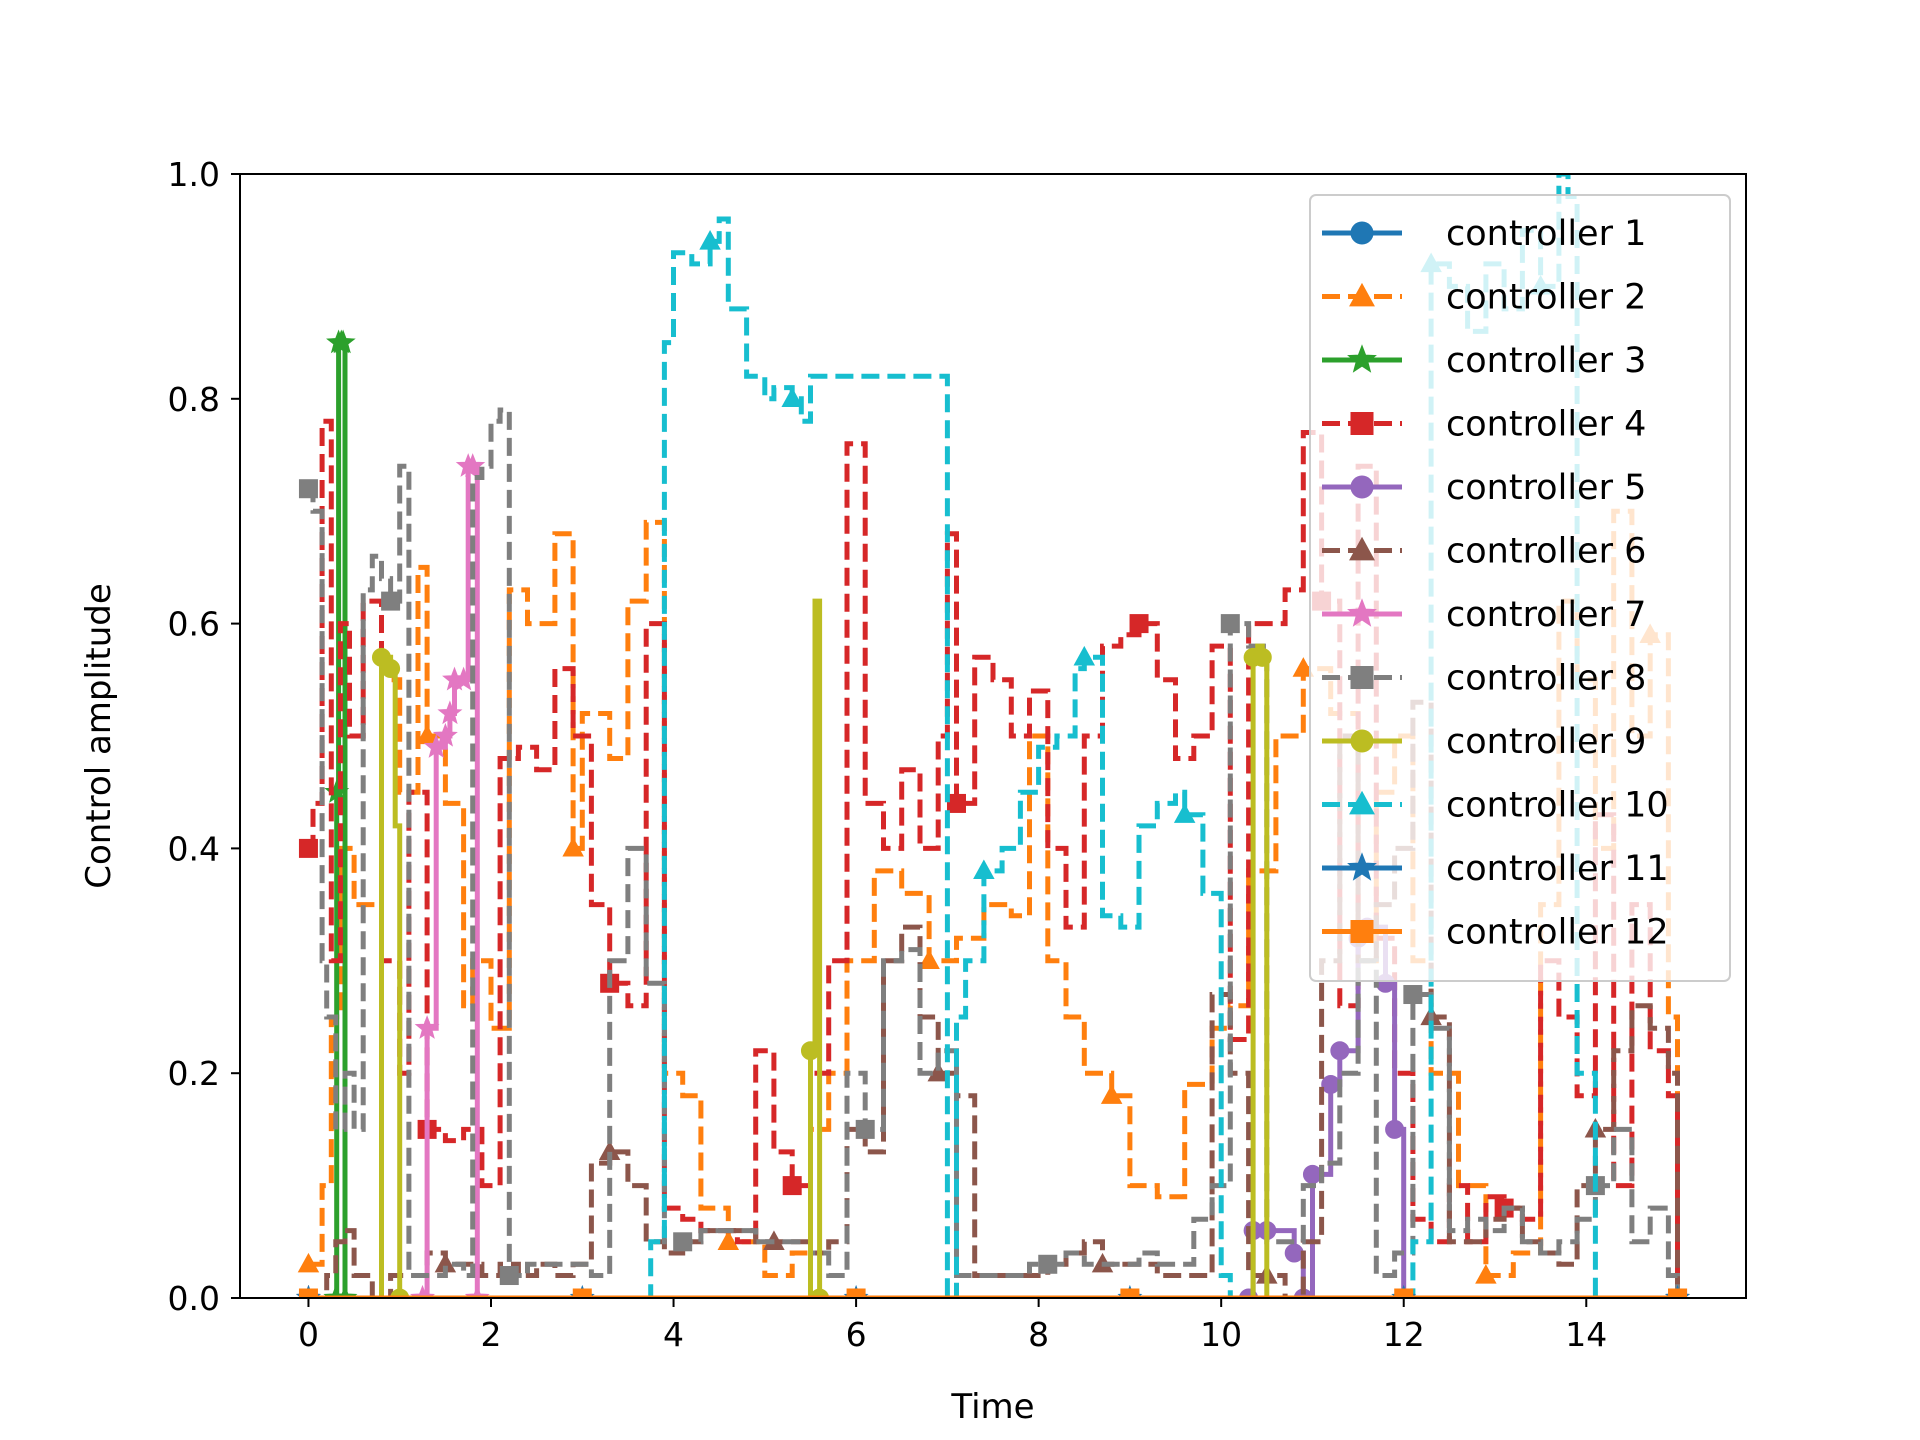 The image size is (1920, 1440). What do you see at coordinates (1546, 298) in the screenshot?
I see `legend-label: controller 2` at bounding box center [1546, 298].